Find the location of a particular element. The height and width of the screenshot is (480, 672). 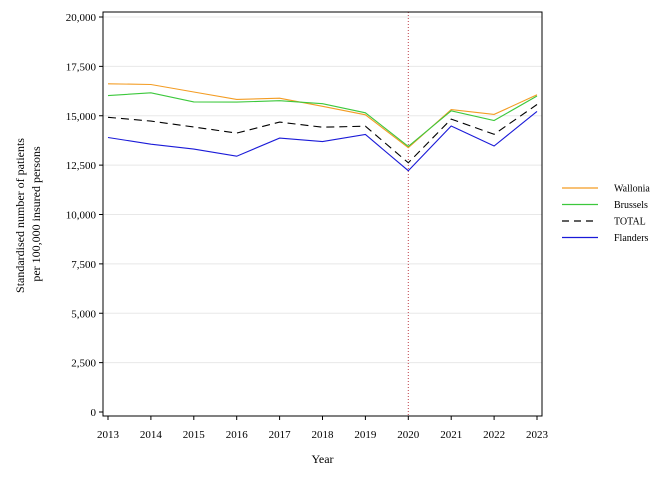

x-tick-label: 2021 is located at coordinates (451, 435).